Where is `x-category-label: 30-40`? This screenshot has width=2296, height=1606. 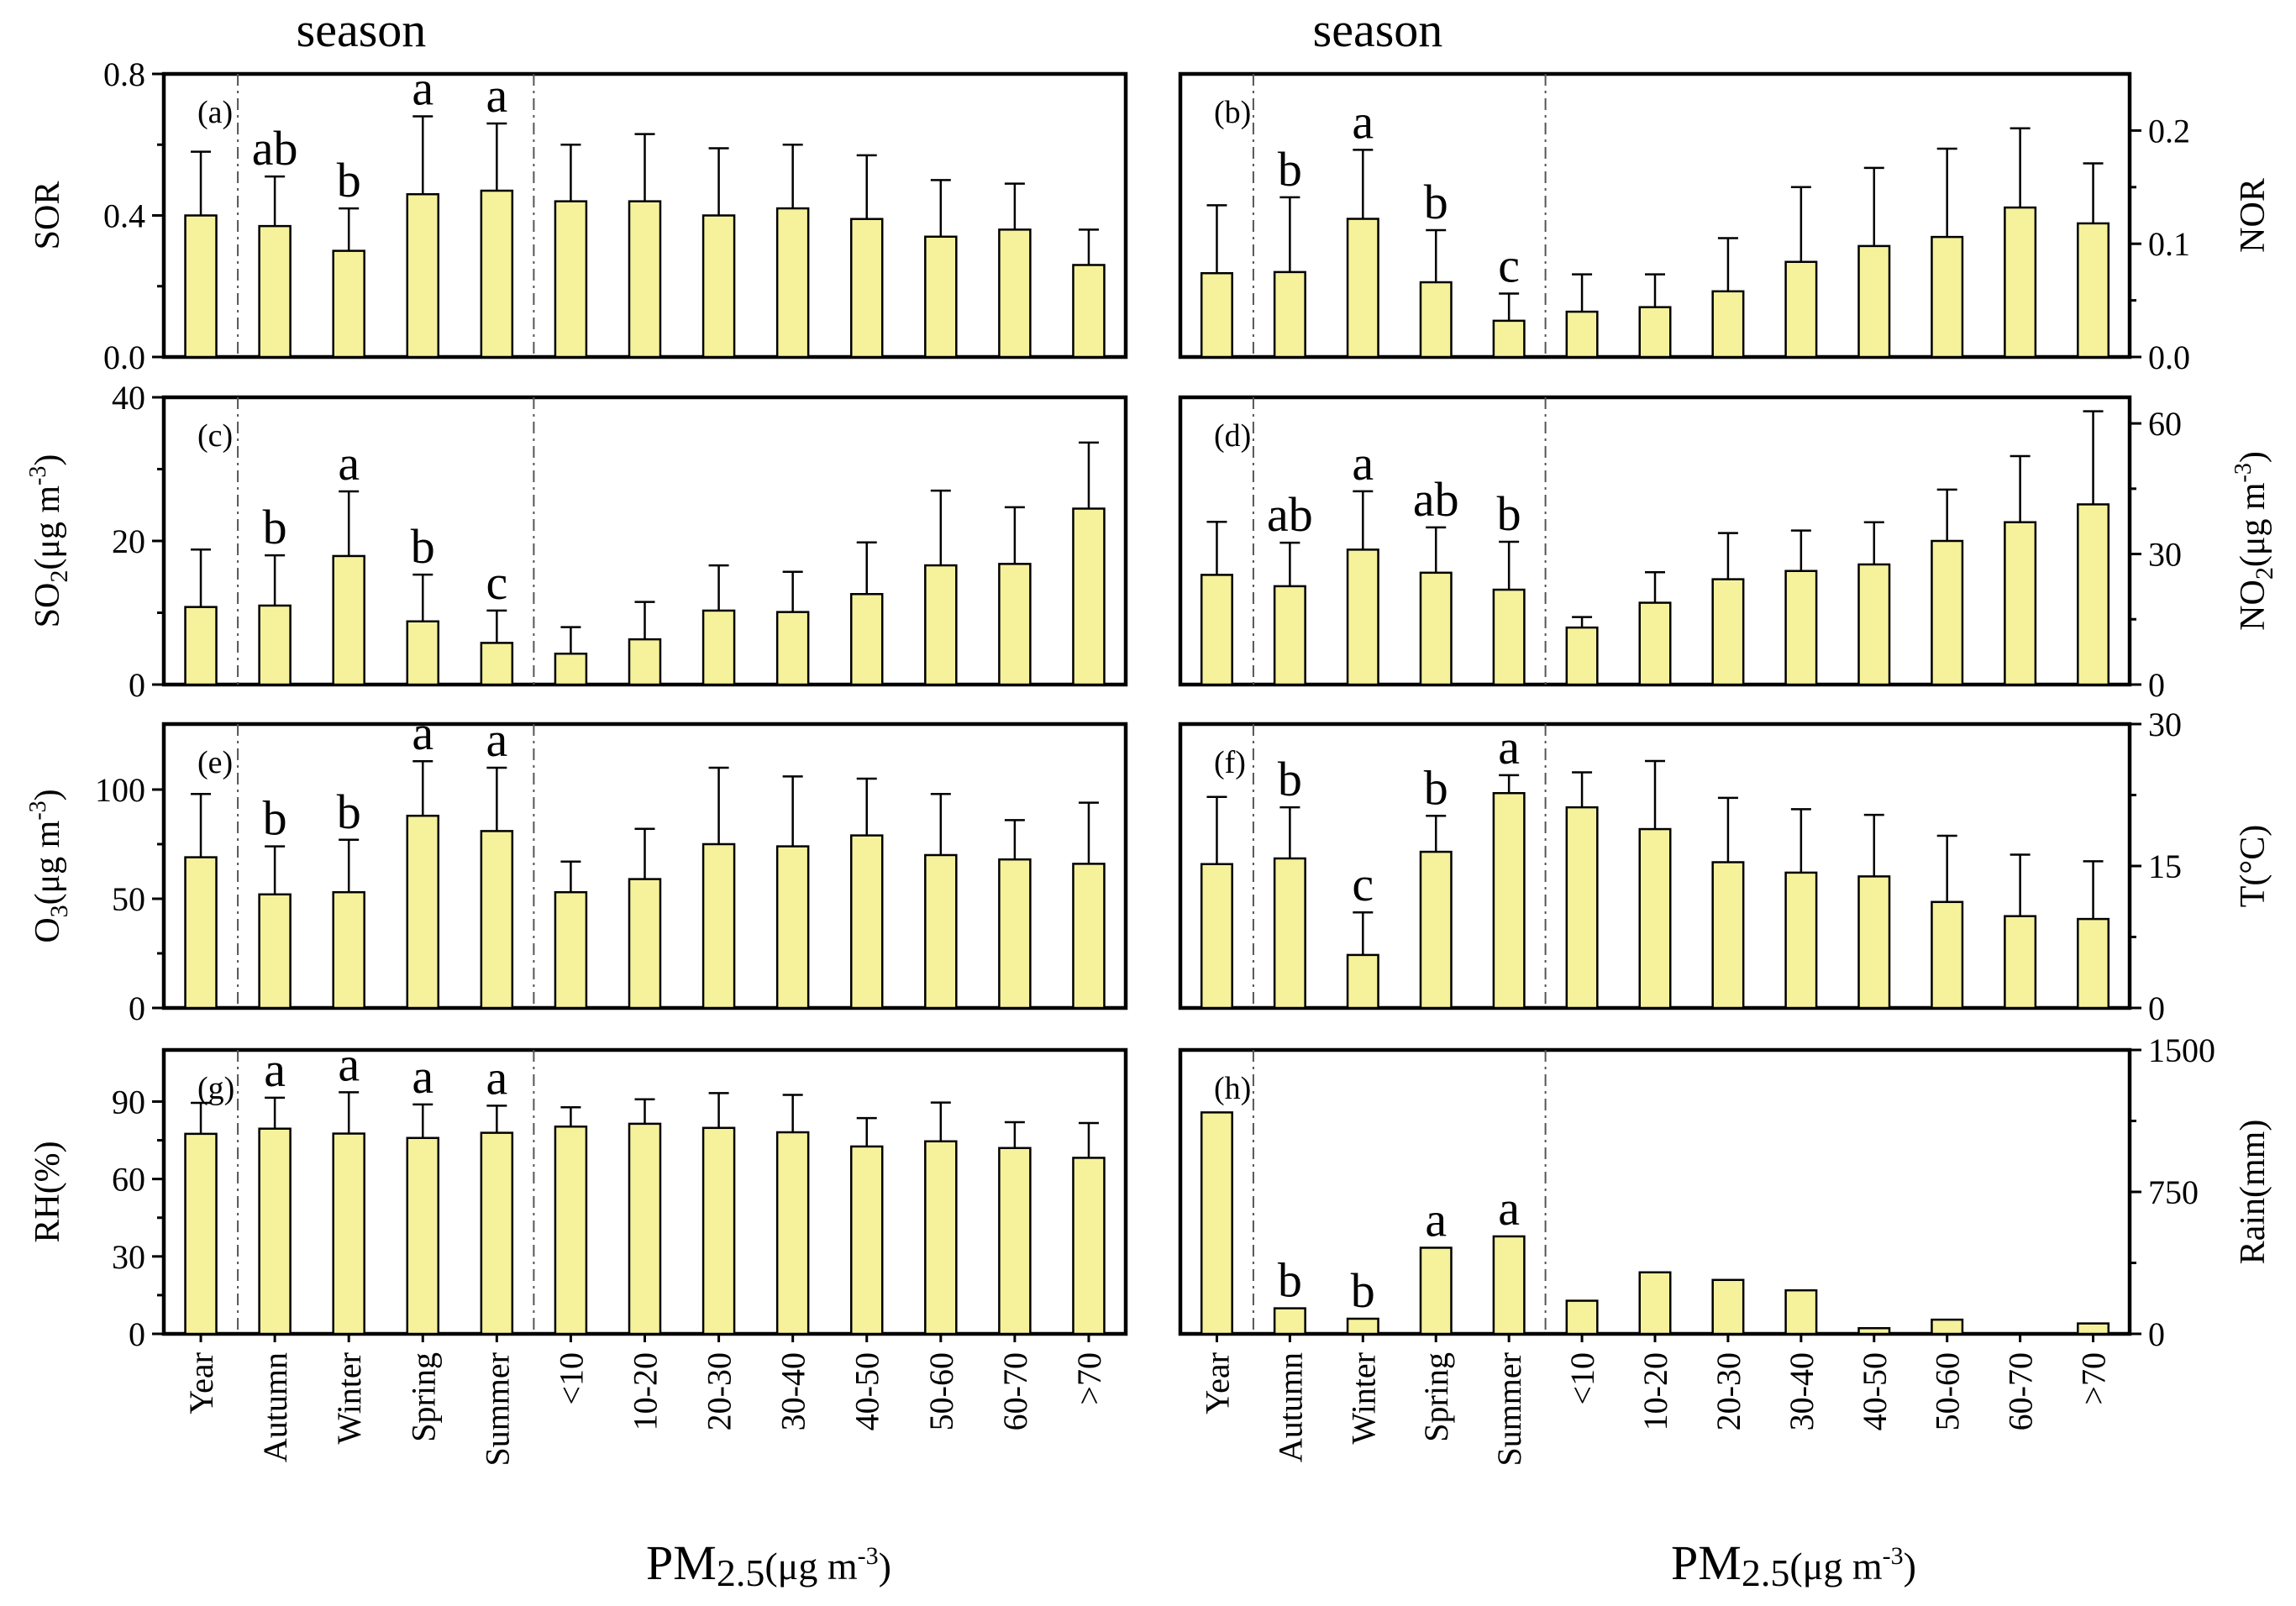
x-category-label: 30-40 is located at coordinates (793, 1391).